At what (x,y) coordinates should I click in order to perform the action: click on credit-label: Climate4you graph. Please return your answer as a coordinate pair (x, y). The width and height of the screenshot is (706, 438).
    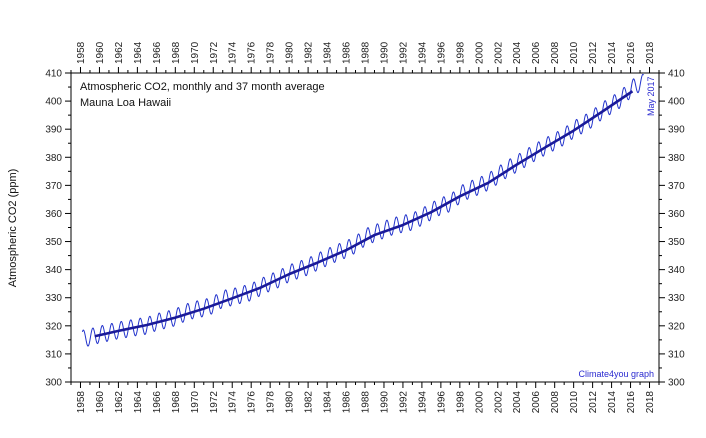
    Looking at the image, I should click on (616, 374).